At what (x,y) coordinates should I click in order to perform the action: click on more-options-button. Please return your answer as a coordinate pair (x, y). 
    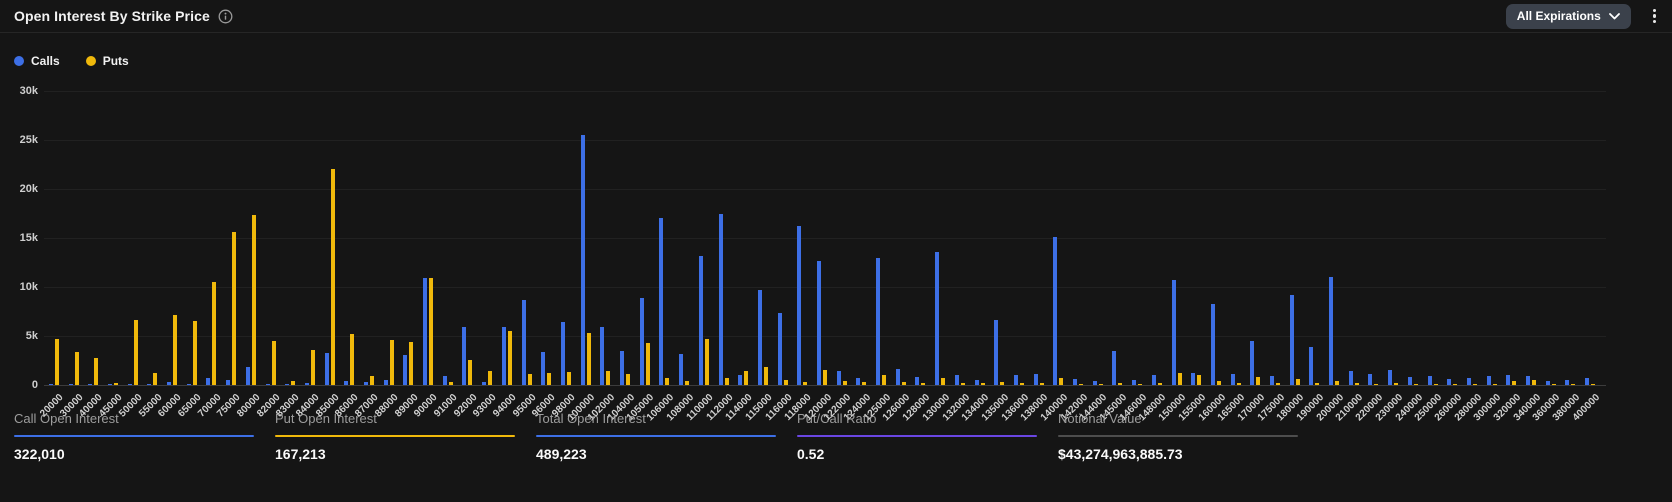
    Looking at the image, I should click on (1654, 16).